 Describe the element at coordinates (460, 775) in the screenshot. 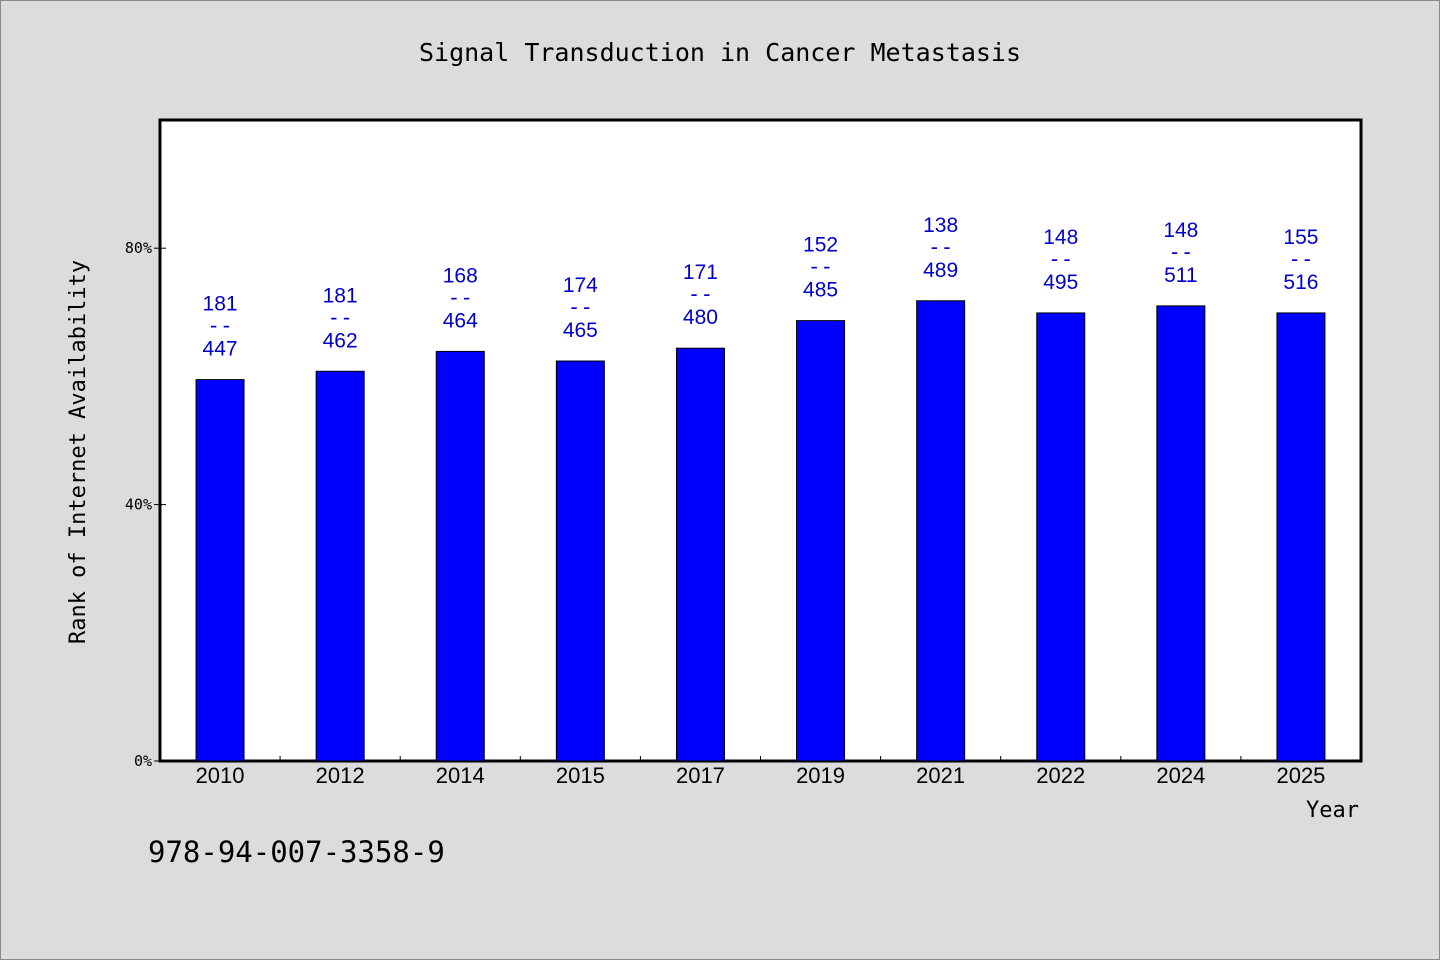

I see `x-tick-label: 2014` at that location.